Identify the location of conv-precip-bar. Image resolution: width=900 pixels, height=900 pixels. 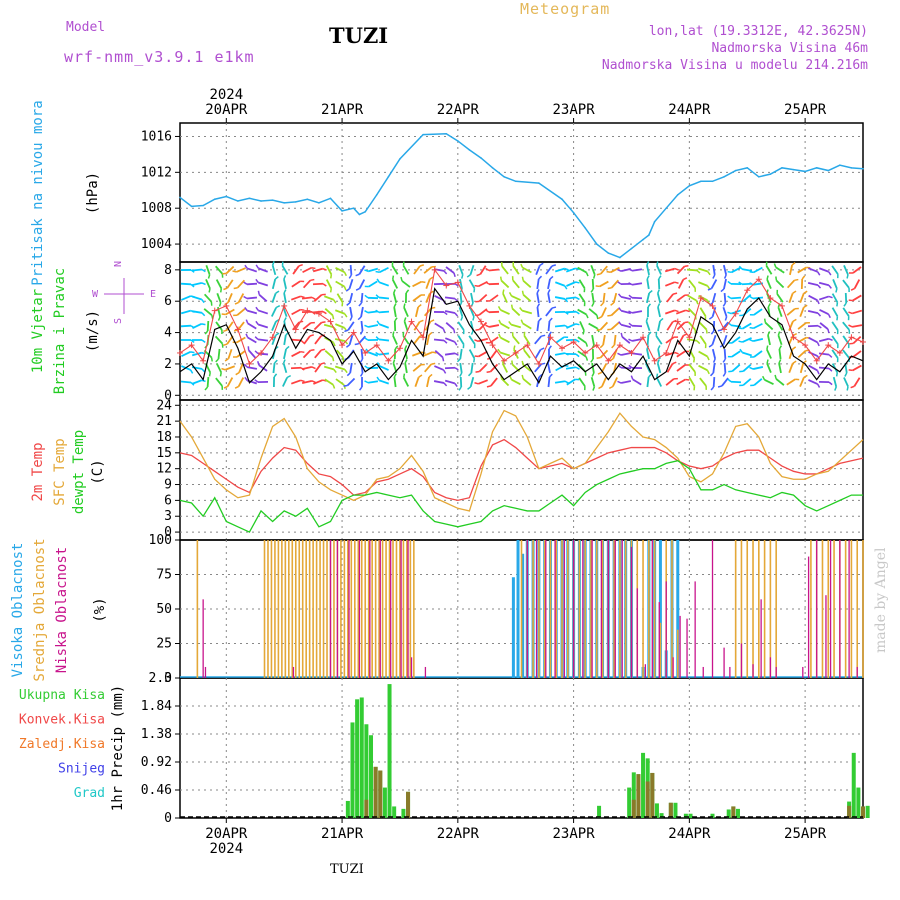
(733, 812).